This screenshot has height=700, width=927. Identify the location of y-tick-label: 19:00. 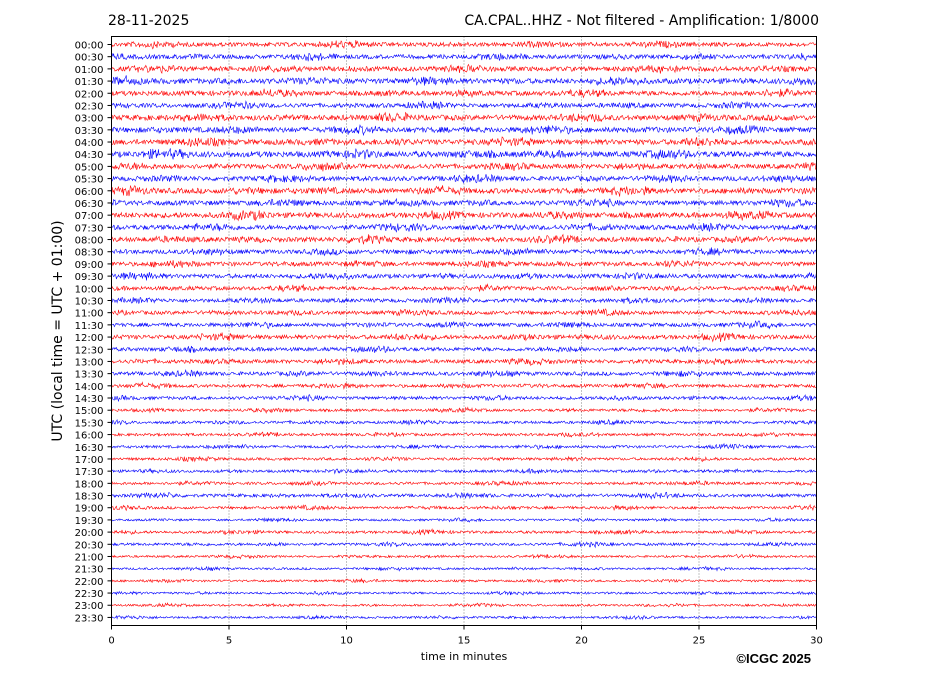
(89, 509).